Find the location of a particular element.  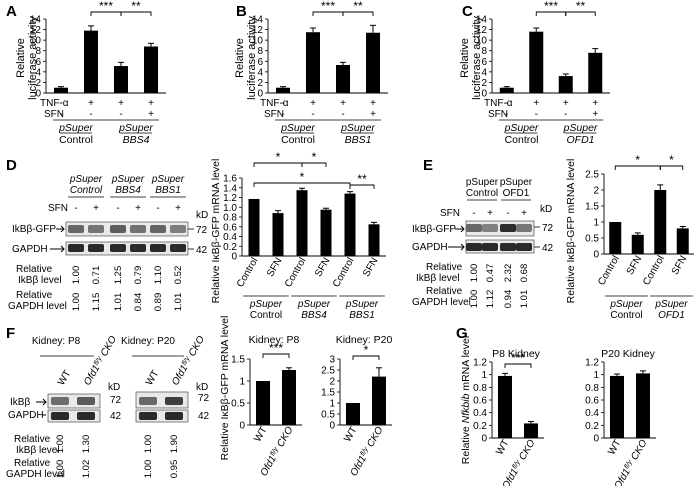

ikbb-level-value: 0.79 is located at coordinates (138, 275).